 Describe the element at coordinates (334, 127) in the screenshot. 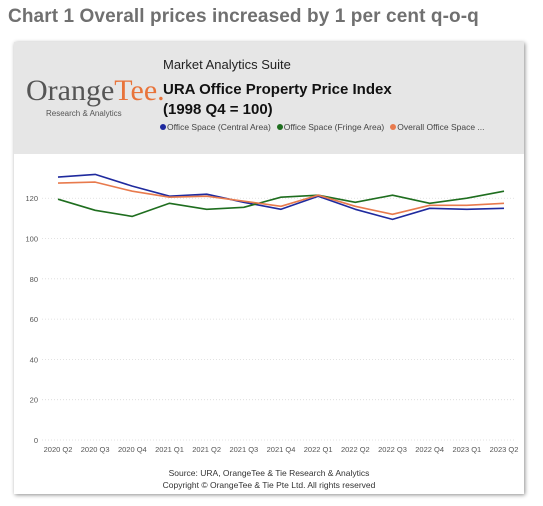

I see `legend-label: Office Space (Fringe Area)` at that location.